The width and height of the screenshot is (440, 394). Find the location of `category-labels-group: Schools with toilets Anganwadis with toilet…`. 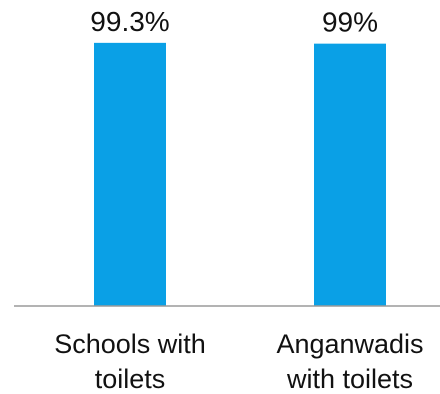

category-labels-group: Schools with toilets Anganwadis with toilet… is located at coordinates (238, 361).